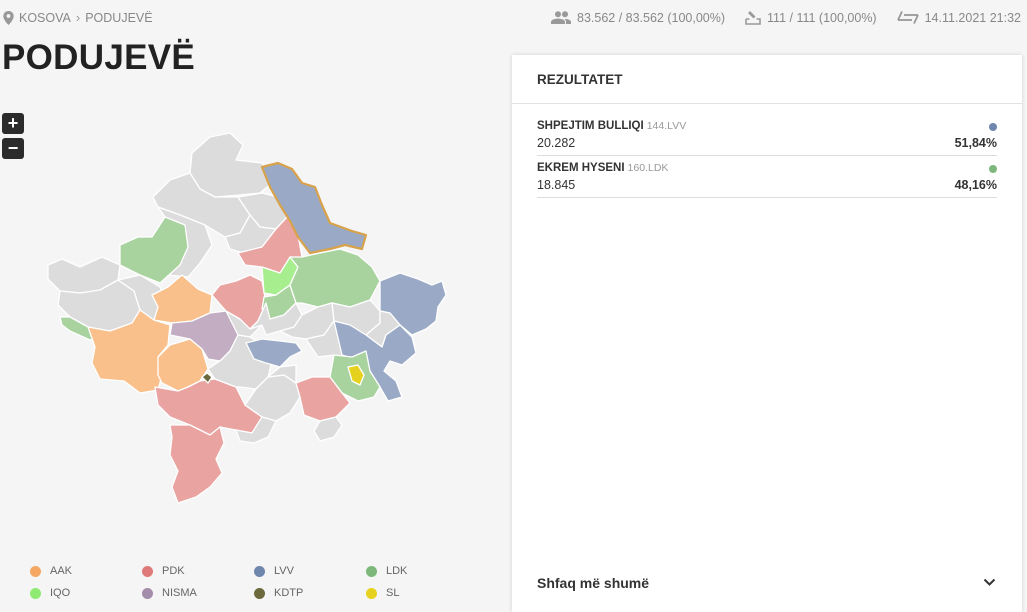 The width and height of the screenshot is (1027, 612). What do you see at coordinates (561, 17) in the screenshot?
I see `people-icon` at bounding box center [561, 17].